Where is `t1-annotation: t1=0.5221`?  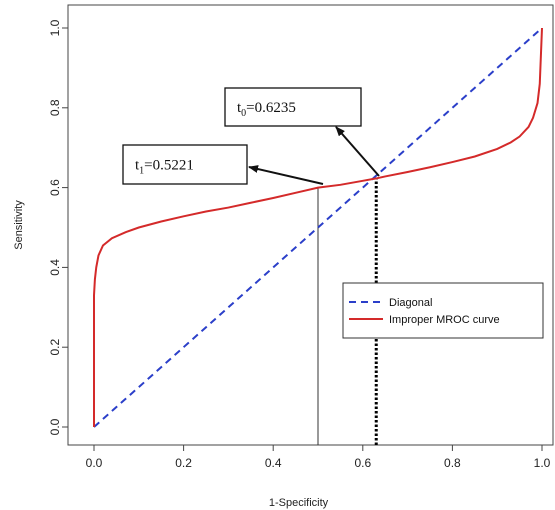
t1-annotation: t1=0.5221 is located at coordinates (223, 164).